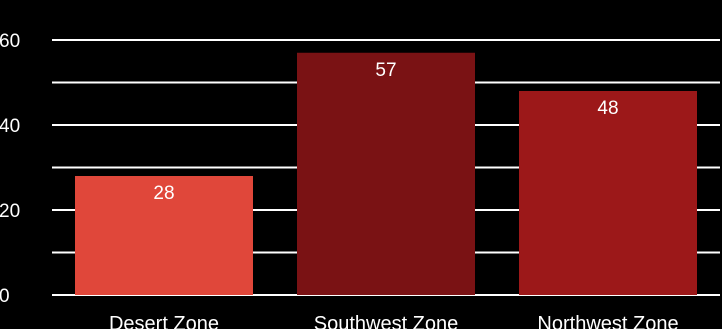 The height and width of the screenshot is (329, 722). I want to click on x-category-label: Northwest Zone, so click(607, 321).